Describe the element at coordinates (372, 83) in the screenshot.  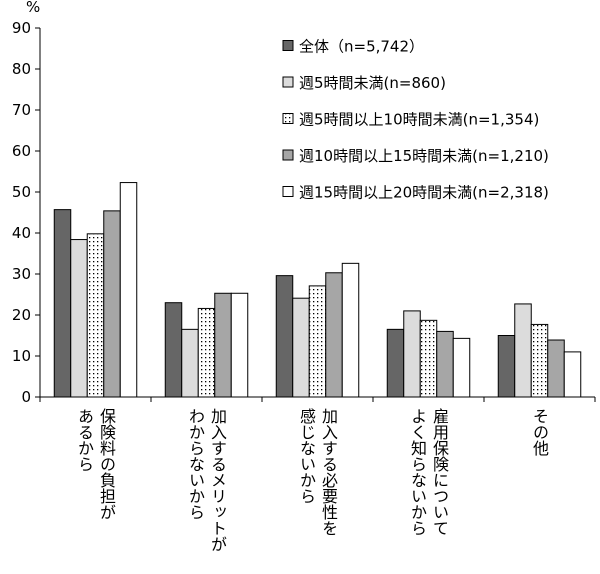
I see `legend-label: 週5時間未満(n=860)` at that location.